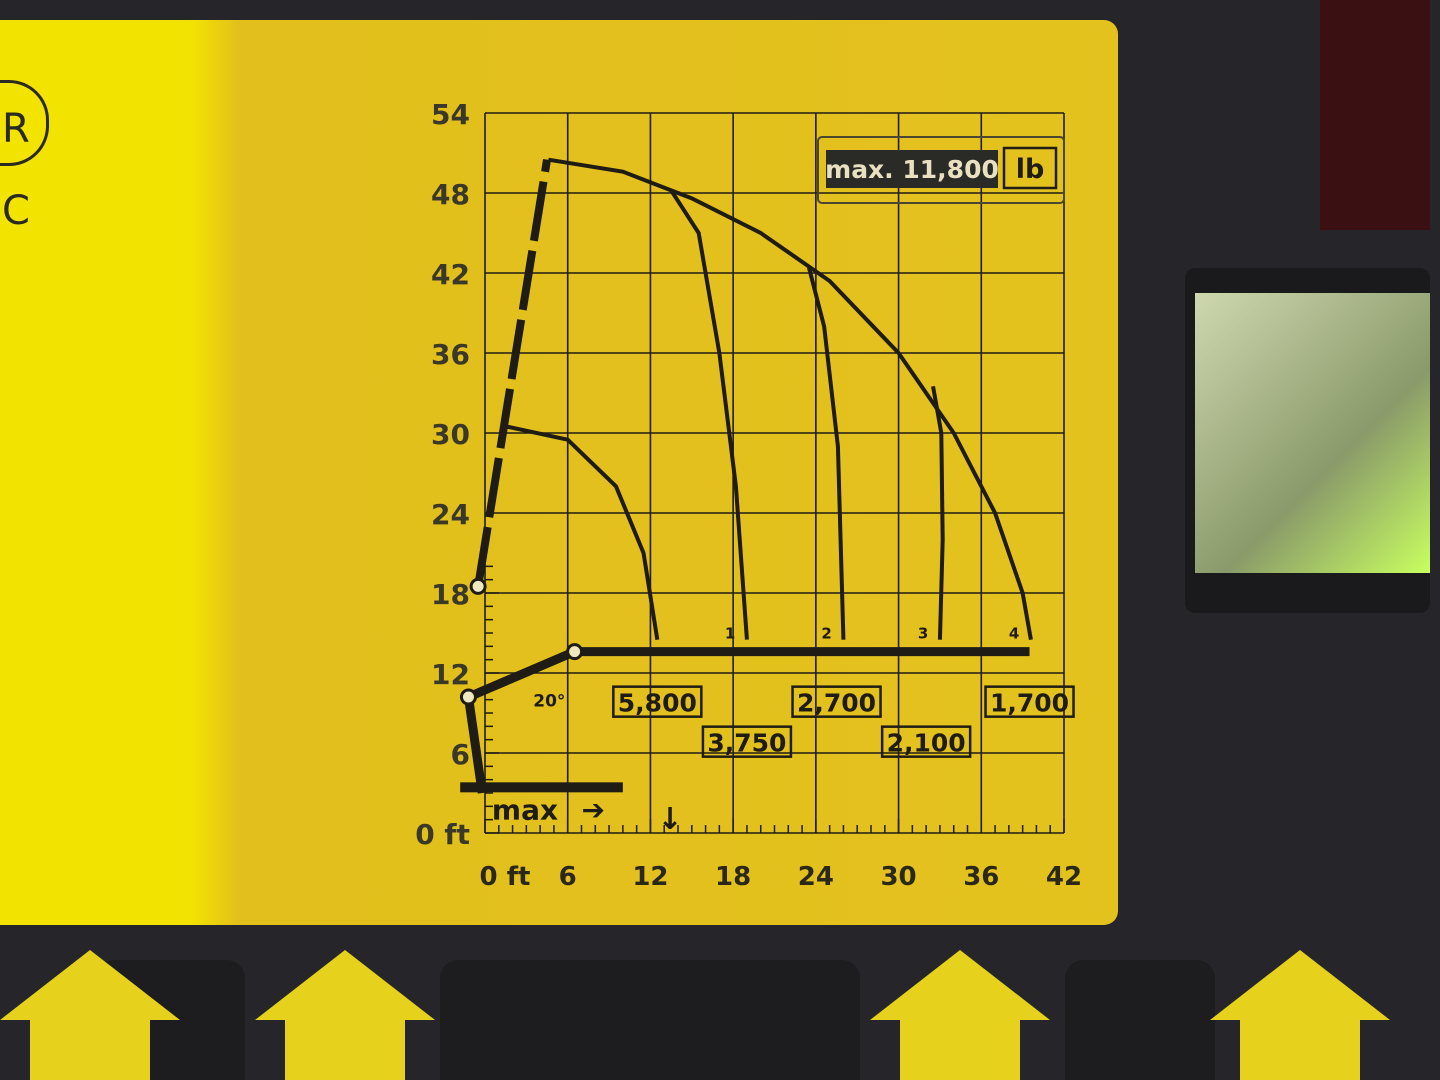 The height and width of the screenshot is (1080, 1440). Describe the element at coordinates (730, 633) in the screenshot. I see `extension-number: 1` at that location.